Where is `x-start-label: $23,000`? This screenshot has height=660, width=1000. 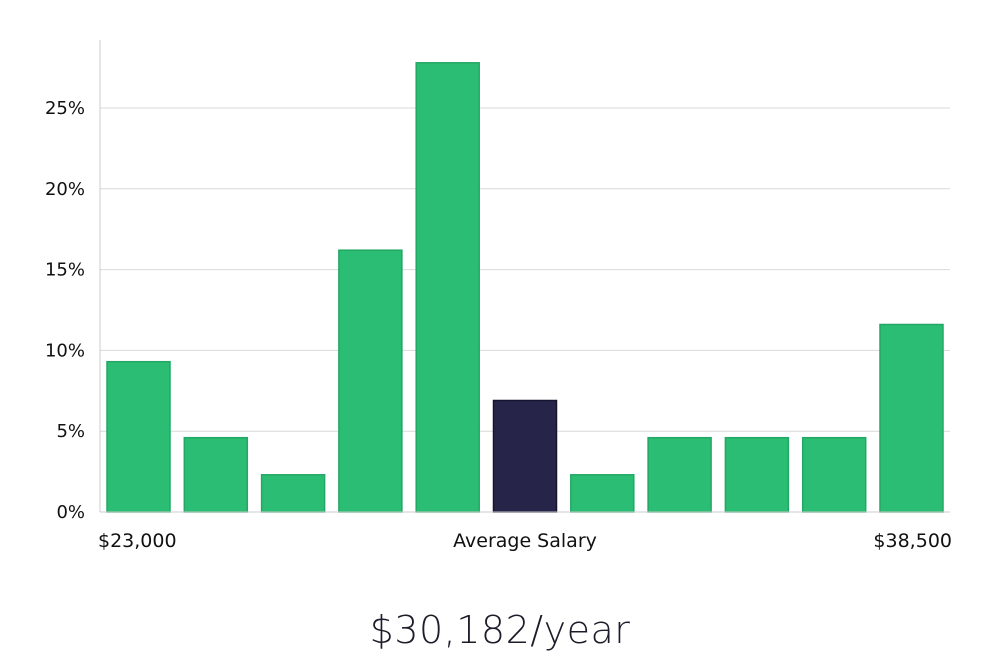
x-start-label: $23,000 is located at coordinates (137, 541).